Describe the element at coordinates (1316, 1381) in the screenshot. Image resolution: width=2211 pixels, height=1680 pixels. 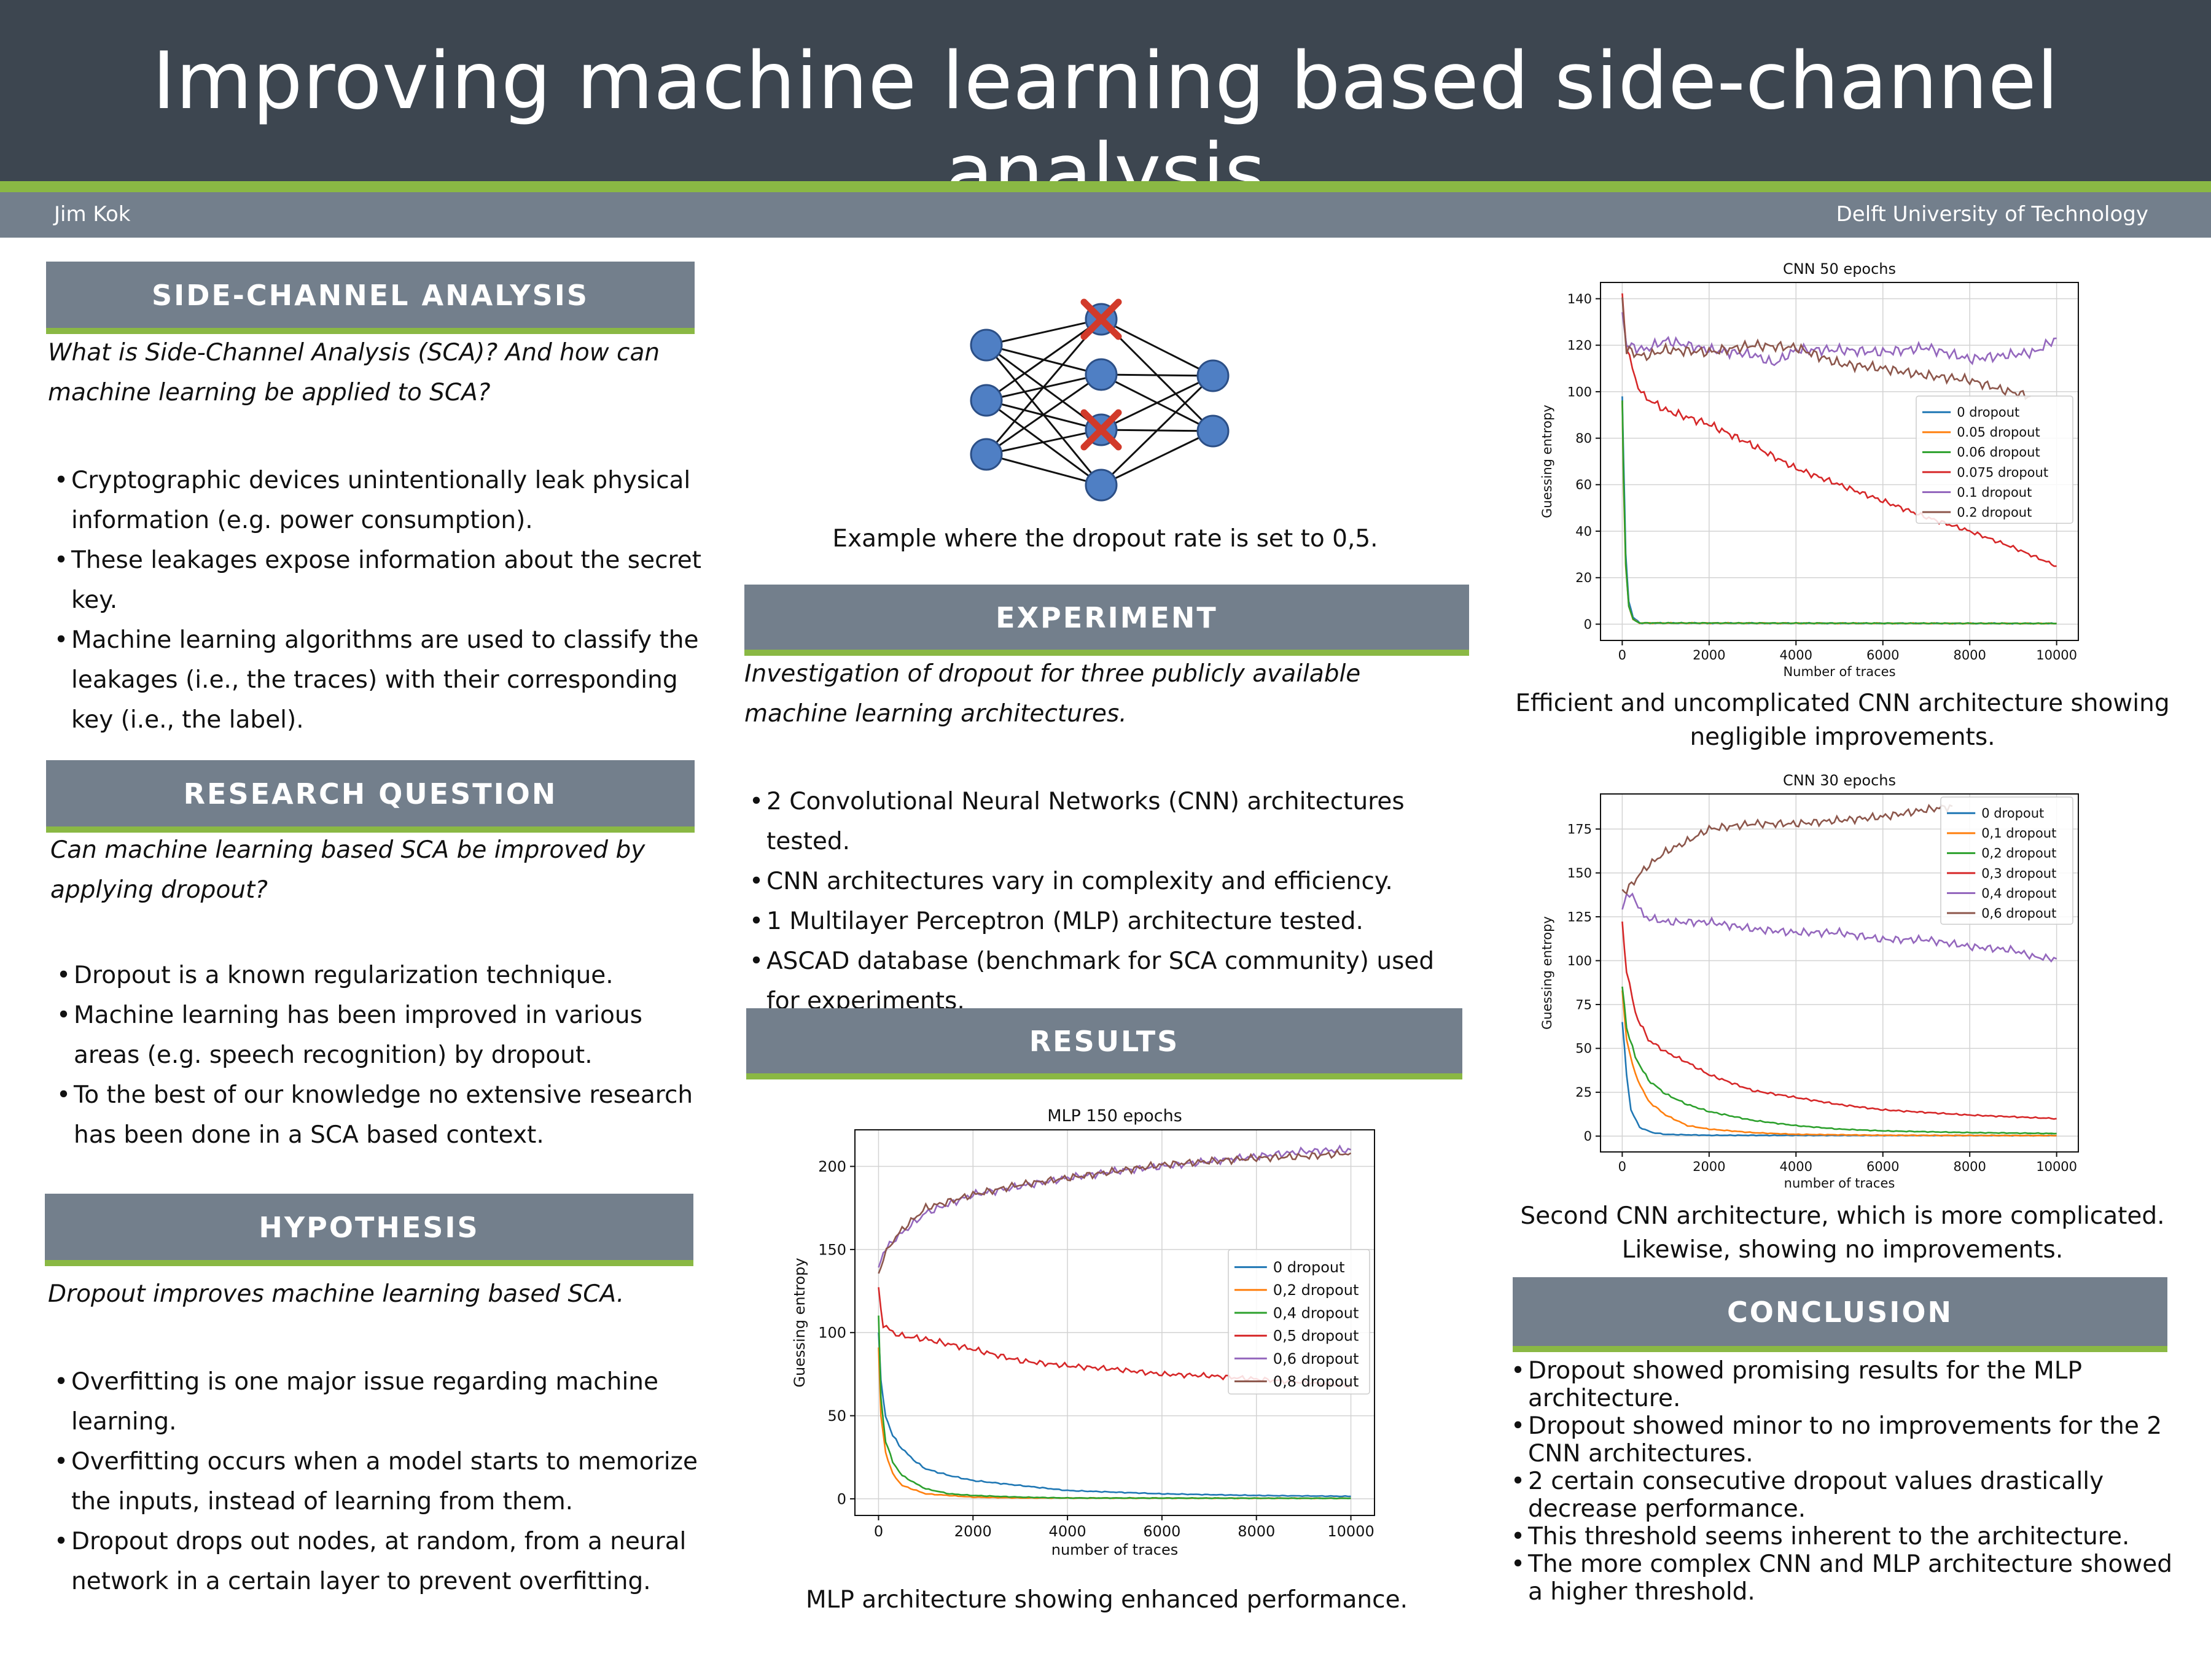
I see `legend-entry: 0,8 dropout` at that location.